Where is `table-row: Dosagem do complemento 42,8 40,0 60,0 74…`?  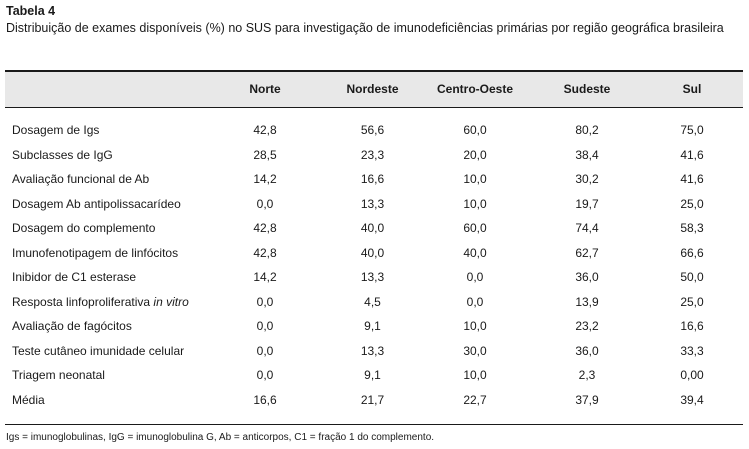 table-row: Dosagem do complemento 42,8 40,0 60,0 74… is located at coordinates (374, 228).